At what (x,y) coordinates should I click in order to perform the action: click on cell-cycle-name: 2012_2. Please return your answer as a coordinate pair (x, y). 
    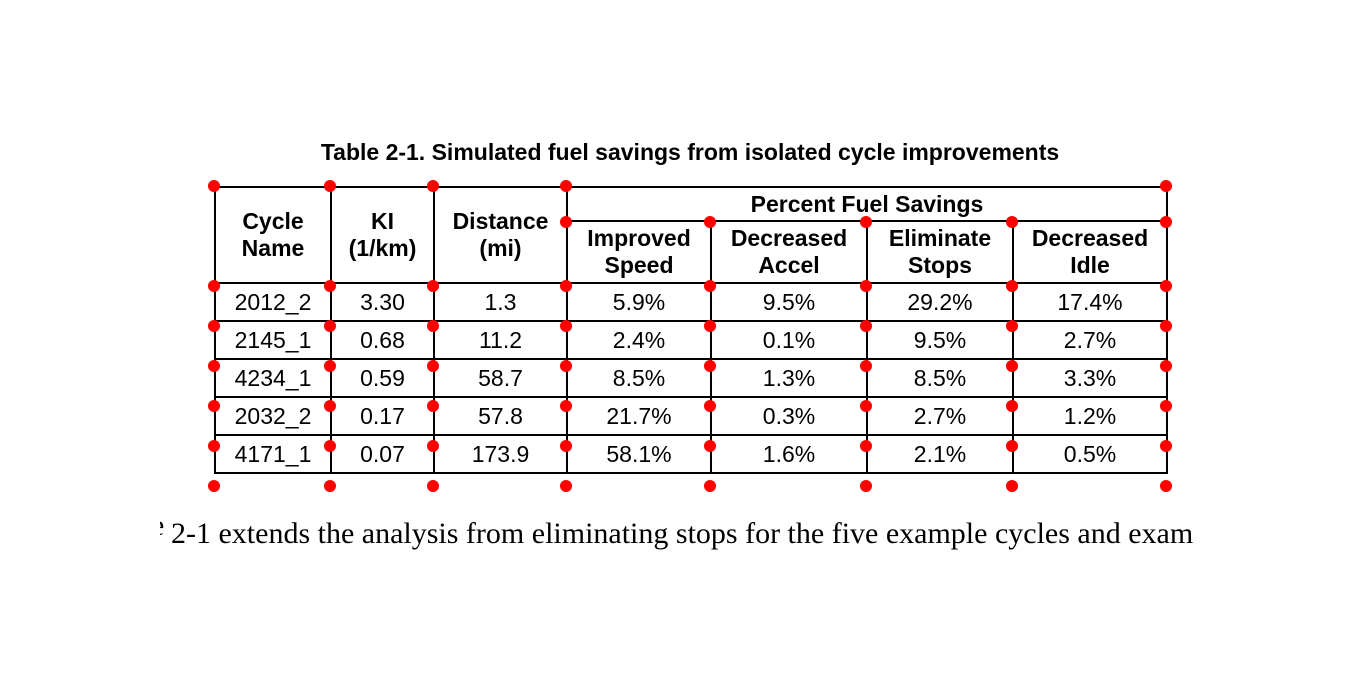
    Looking at the image, I should click on (273, 302).